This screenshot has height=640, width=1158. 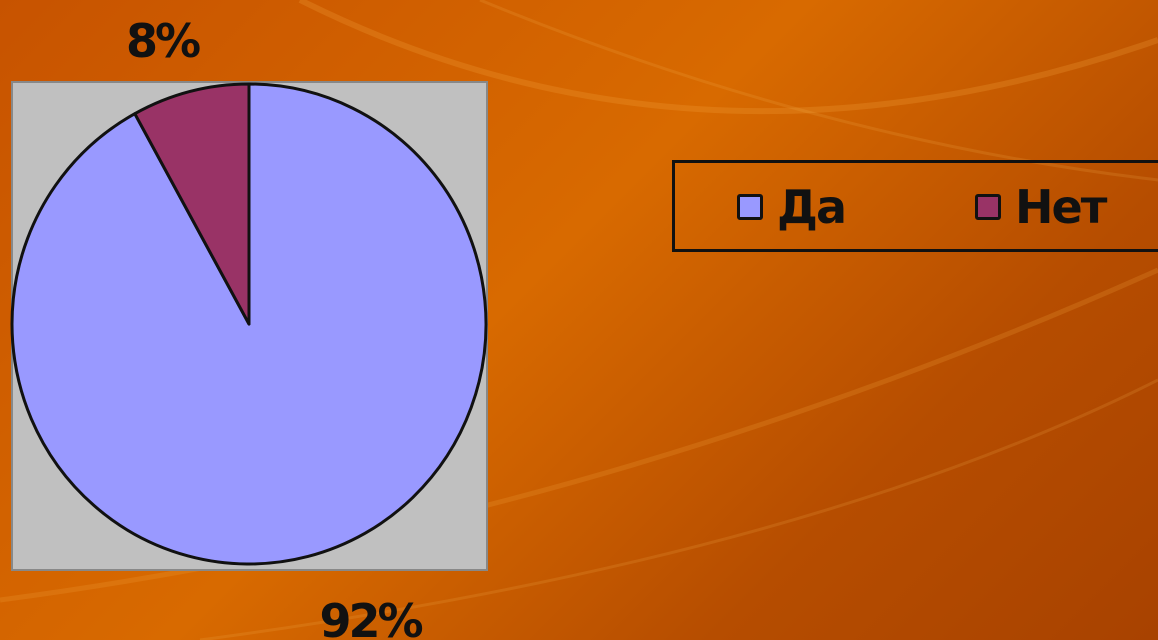 I want to click on data-label-yes: 92%, so click(x=370, y=617).